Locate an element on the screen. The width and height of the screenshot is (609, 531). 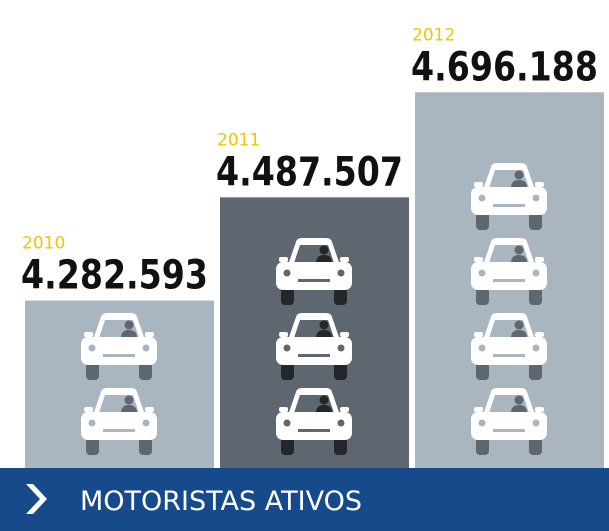
category-label: 2012 is located at coordinates (433, 35).